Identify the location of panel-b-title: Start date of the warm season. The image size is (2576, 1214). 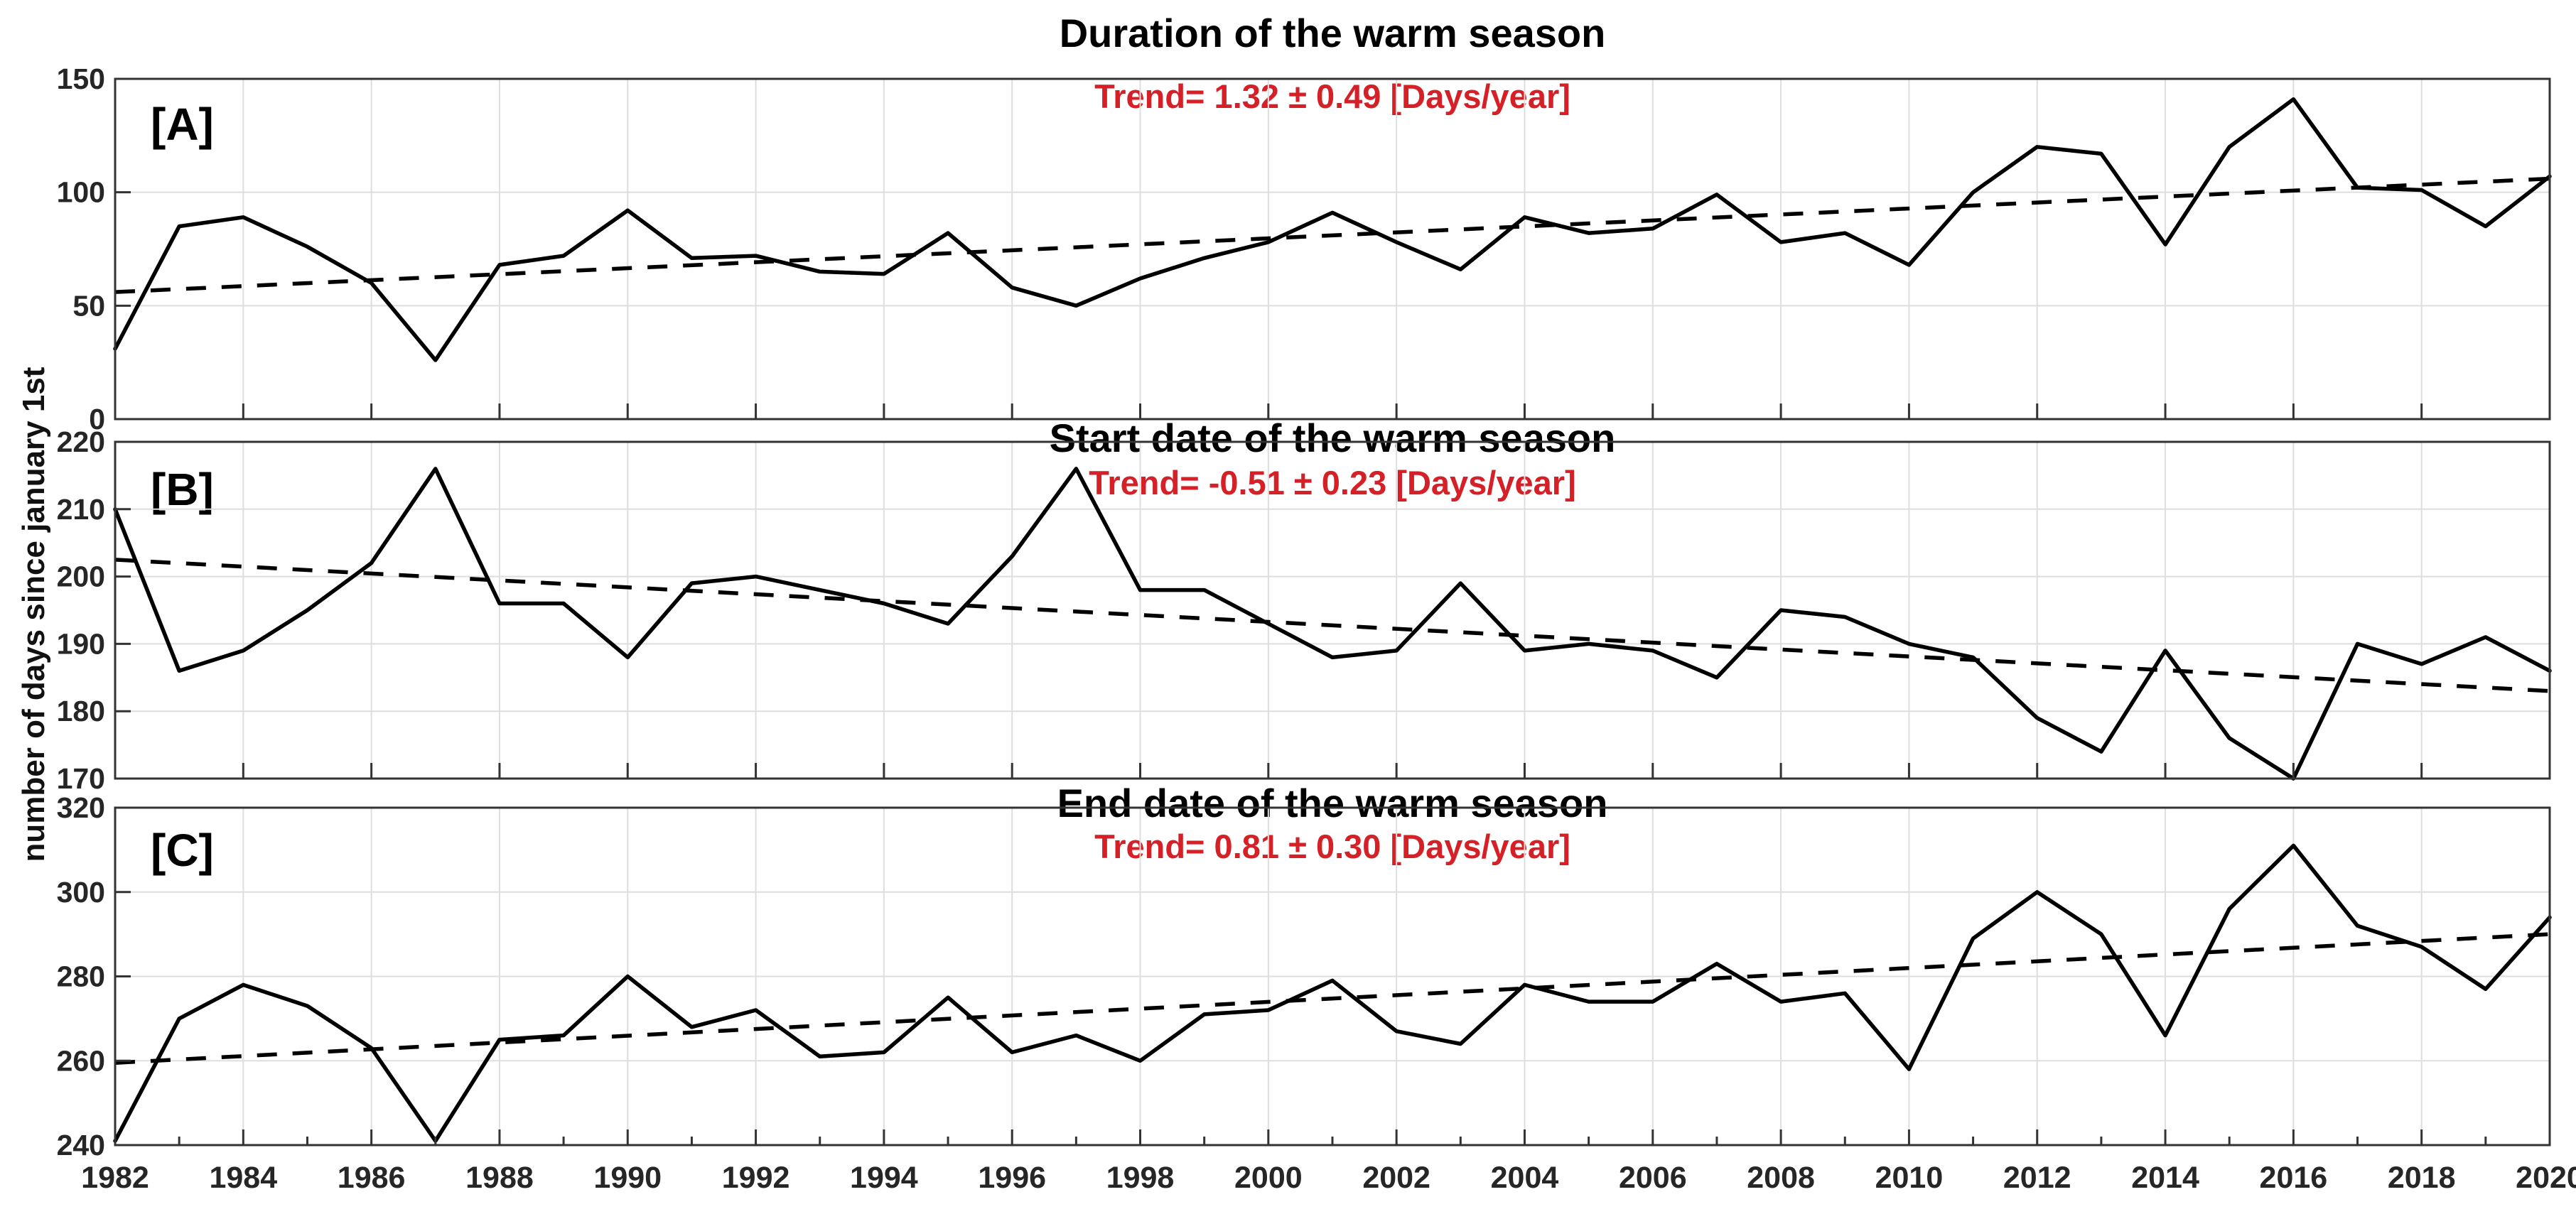
(1332, 438).